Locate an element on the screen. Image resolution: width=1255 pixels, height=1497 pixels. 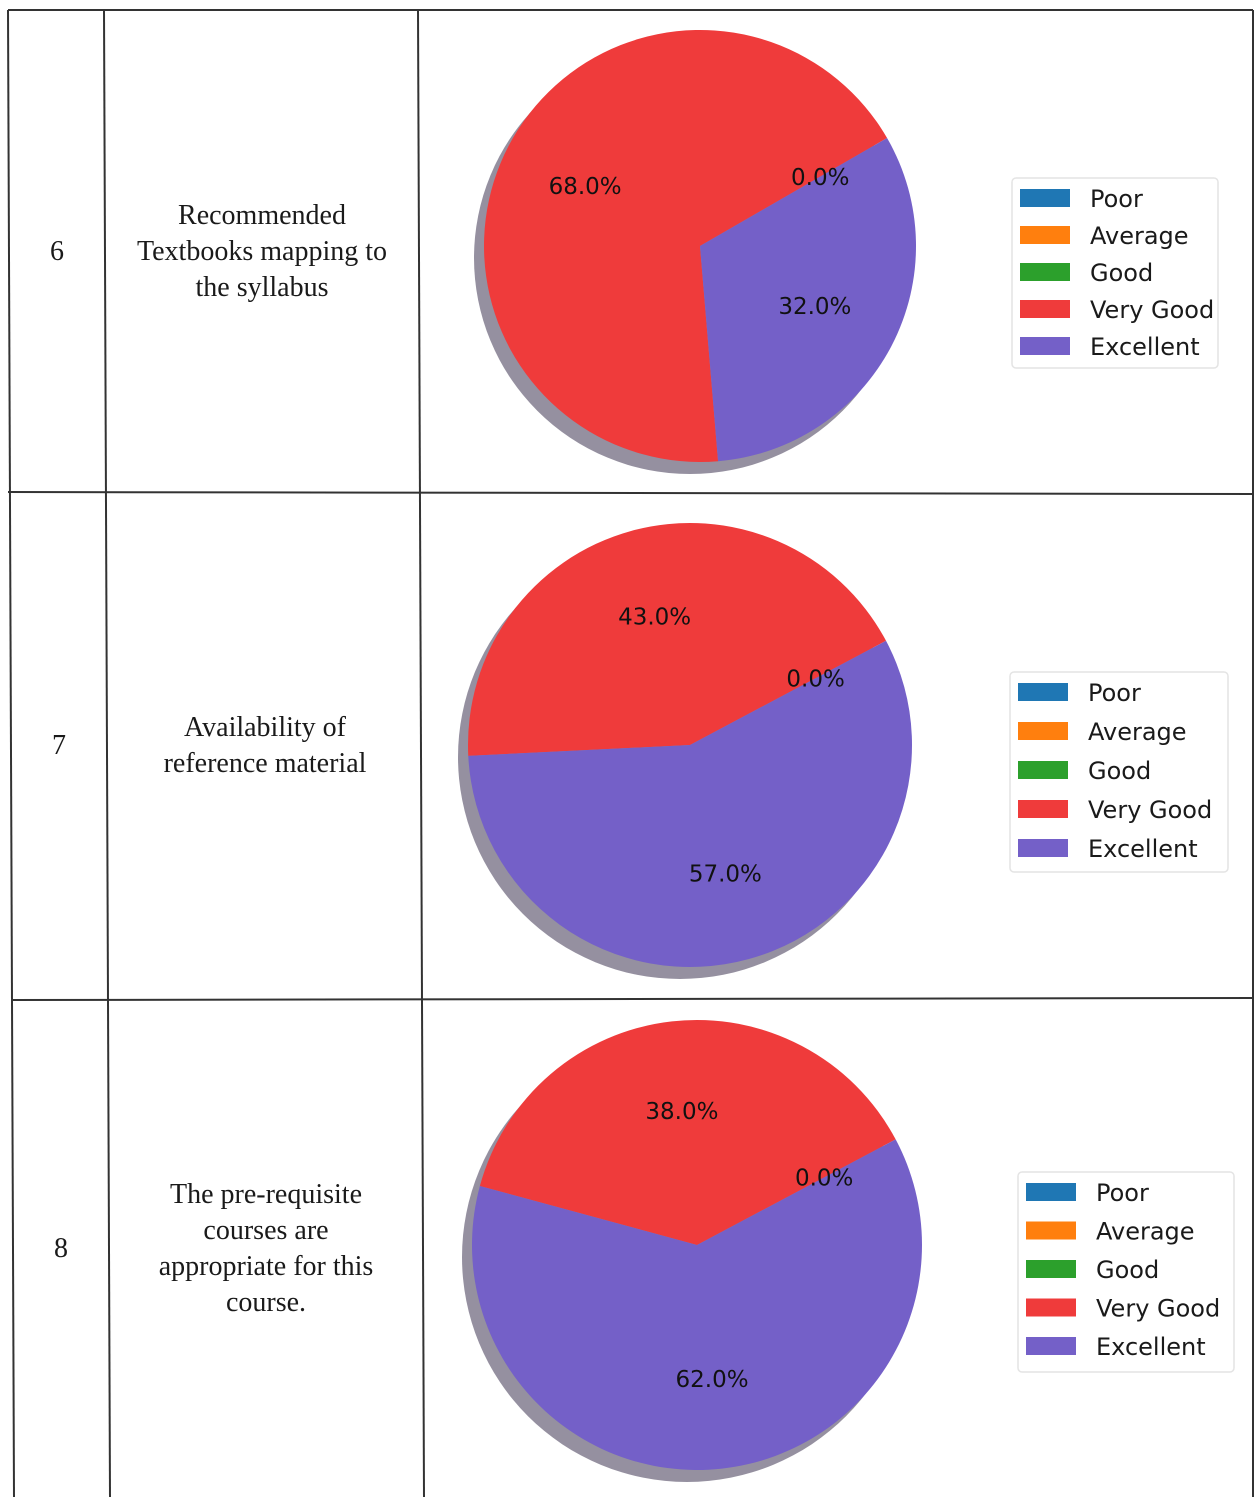
row-number-text: 7 is located at coordinates (59, 745).